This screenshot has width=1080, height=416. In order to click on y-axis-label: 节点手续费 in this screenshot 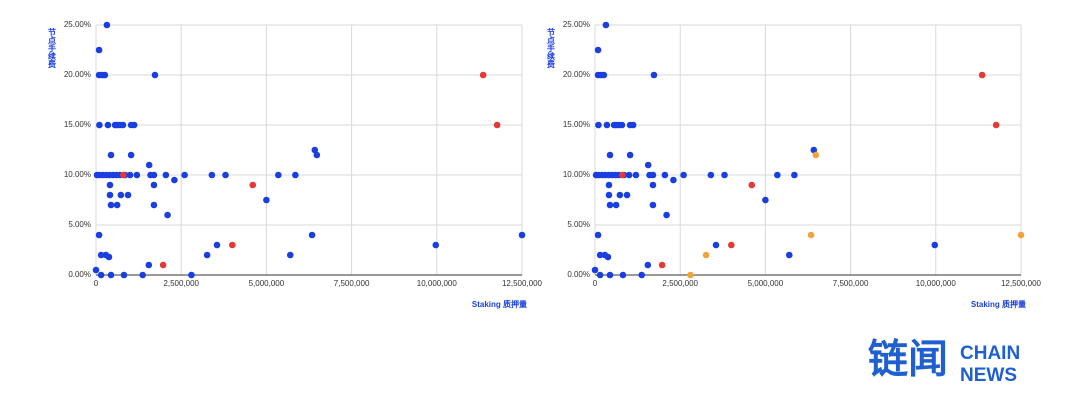, I will do `click(52, 48)`.